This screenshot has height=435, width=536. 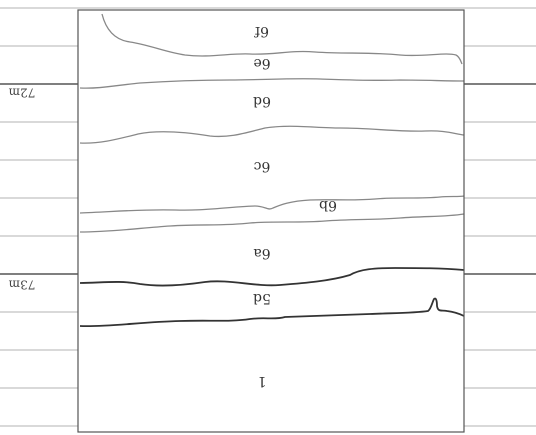 I want to click on layer-labels: 6f 6e 6d 6c 6b 6a 5d 1, so click(x=295, y=206).